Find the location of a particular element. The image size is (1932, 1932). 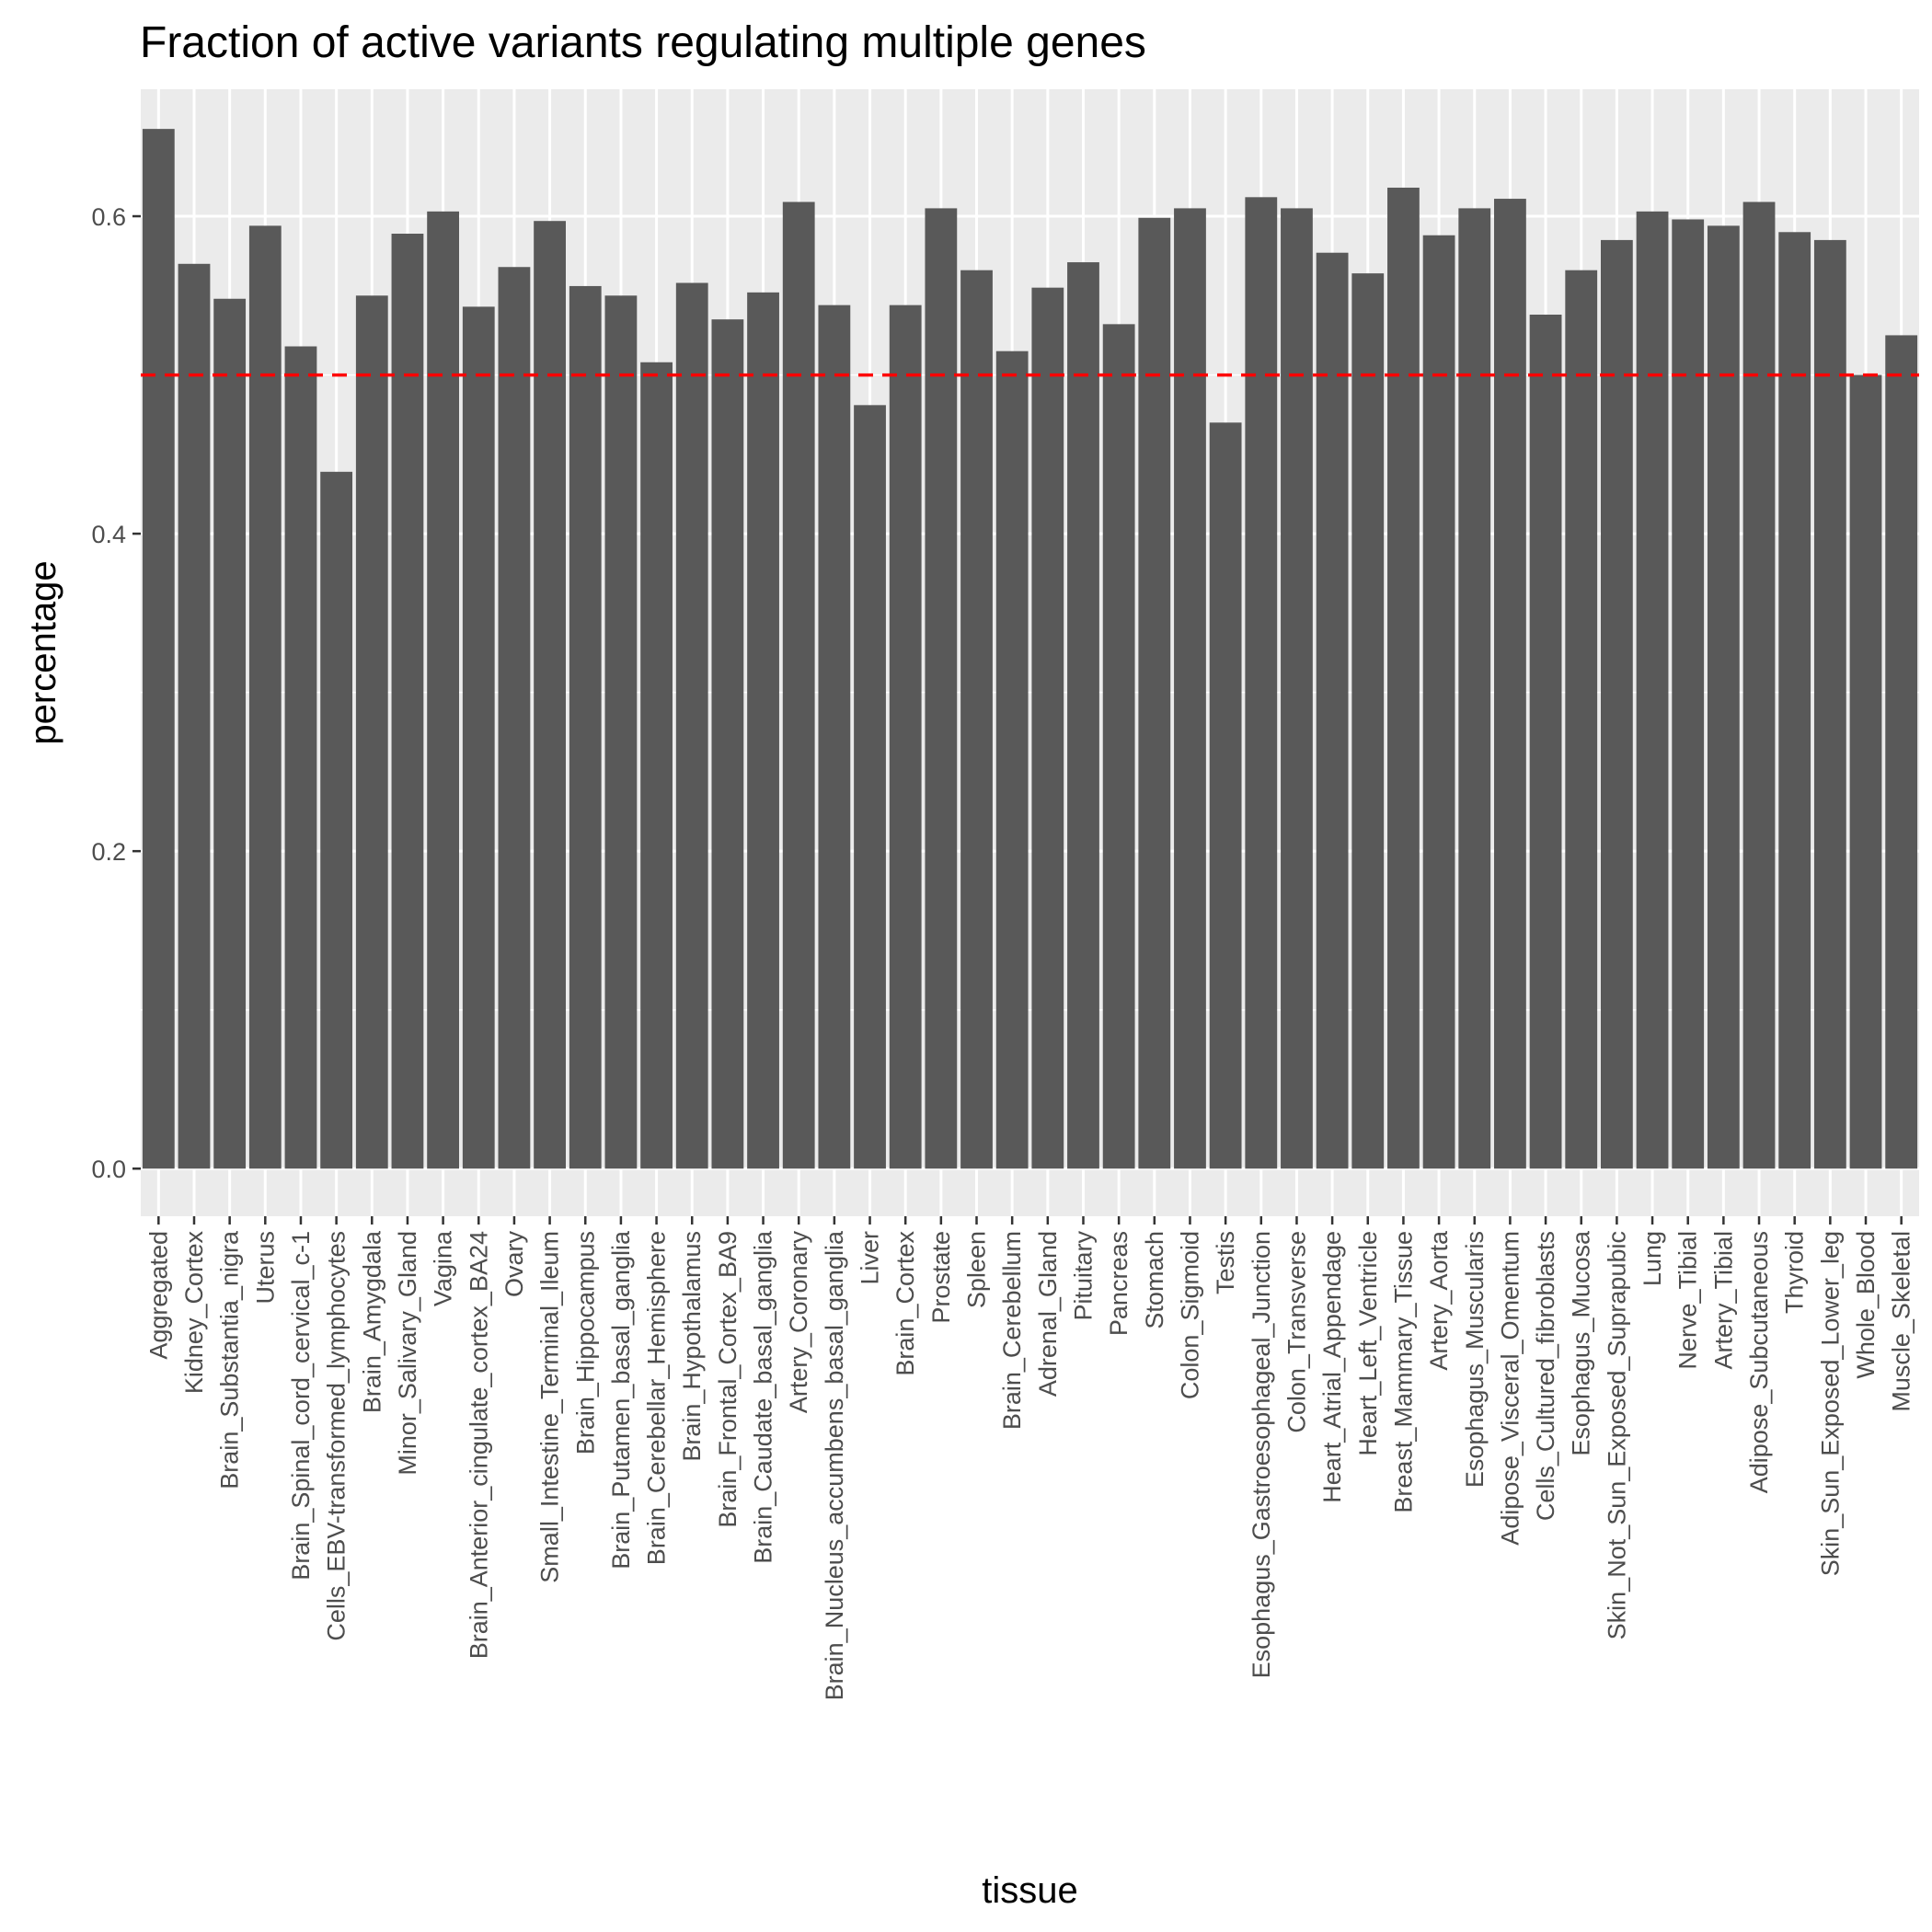

x-tick-label: Uterus is located at coordinates (265, 1268).